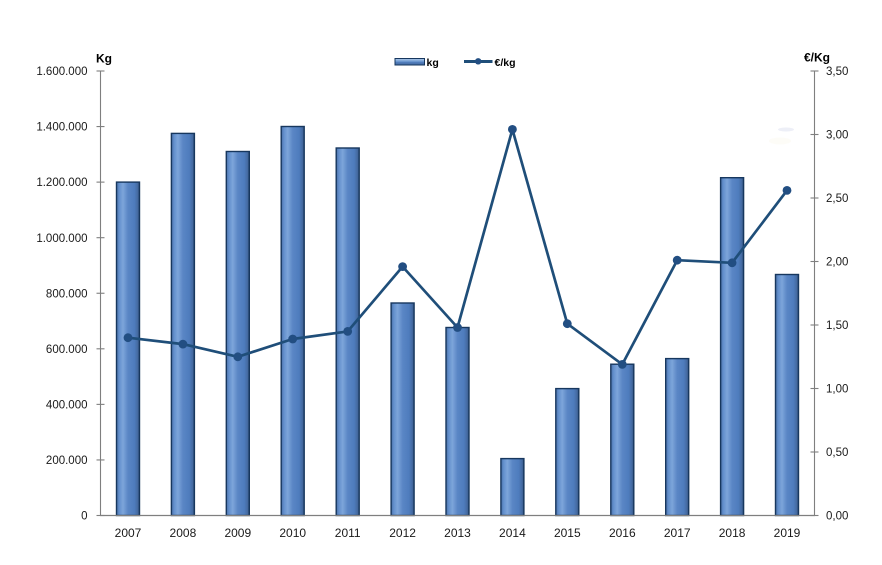 This screenshot has width=882, height=565. What do you see at coordinates (67, 461) in the screenshot?
I see `svg-text: 200.000` at bounding box center [67, 461].